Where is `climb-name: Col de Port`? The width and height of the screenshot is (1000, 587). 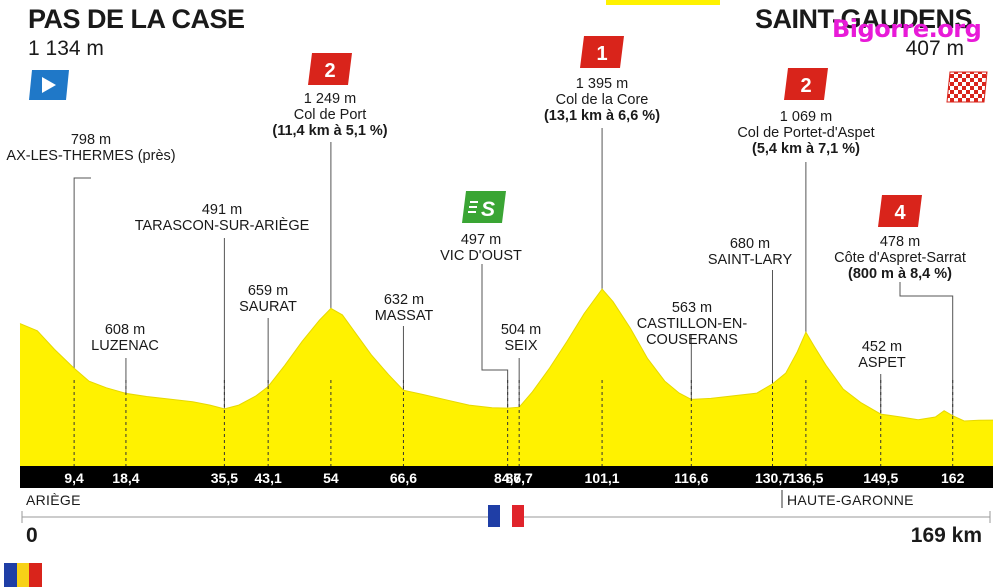
climb-name: Col de Port is located at coordinates (330, 115).